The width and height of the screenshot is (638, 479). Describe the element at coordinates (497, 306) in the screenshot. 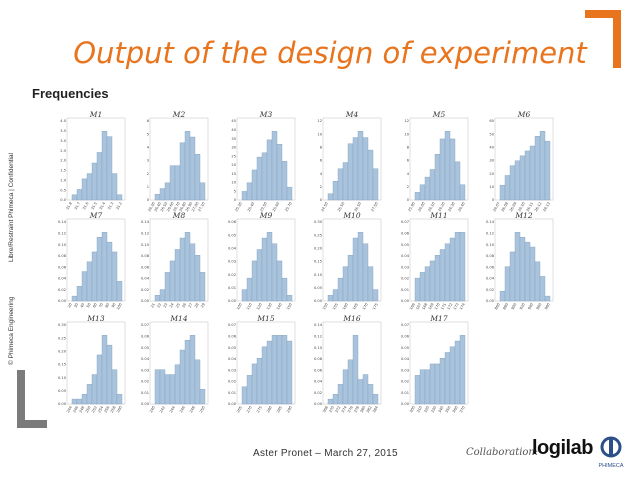

I see `m12-x-tick: 860` at that location.